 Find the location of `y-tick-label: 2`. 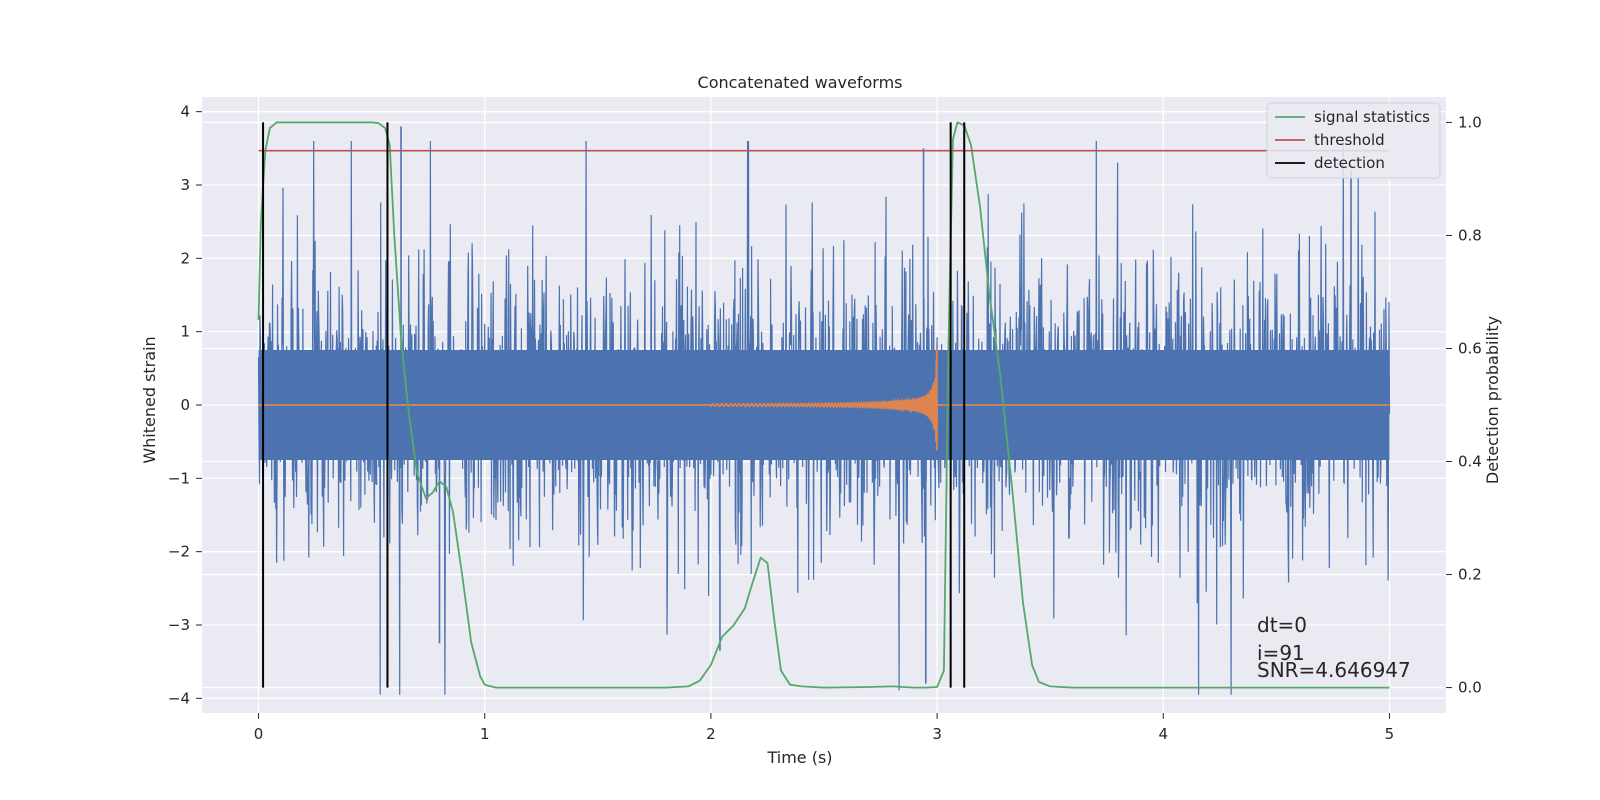

y-tick-label: 2 is located at coordinates (185, 258).